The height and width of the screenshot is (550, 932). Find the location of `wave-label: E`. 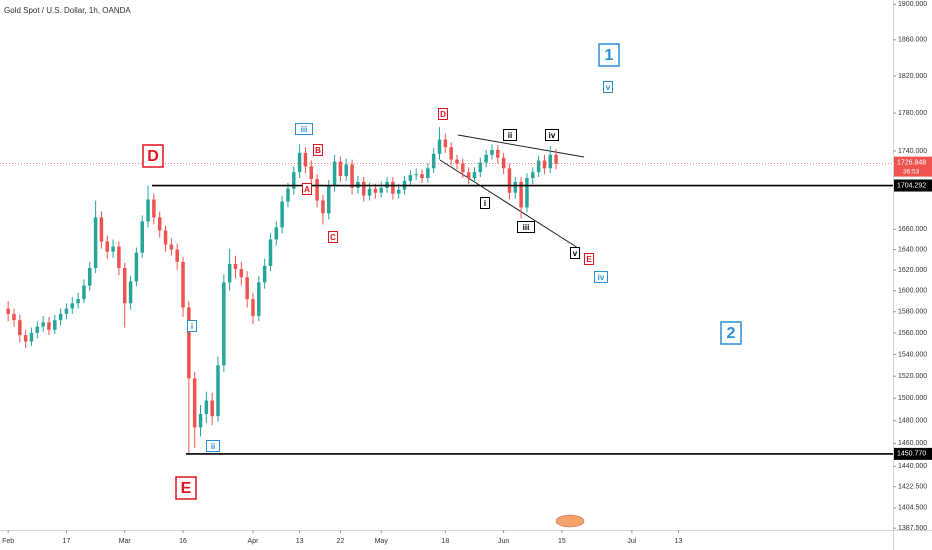

wave-label: E is located at coordinates (589, 259).